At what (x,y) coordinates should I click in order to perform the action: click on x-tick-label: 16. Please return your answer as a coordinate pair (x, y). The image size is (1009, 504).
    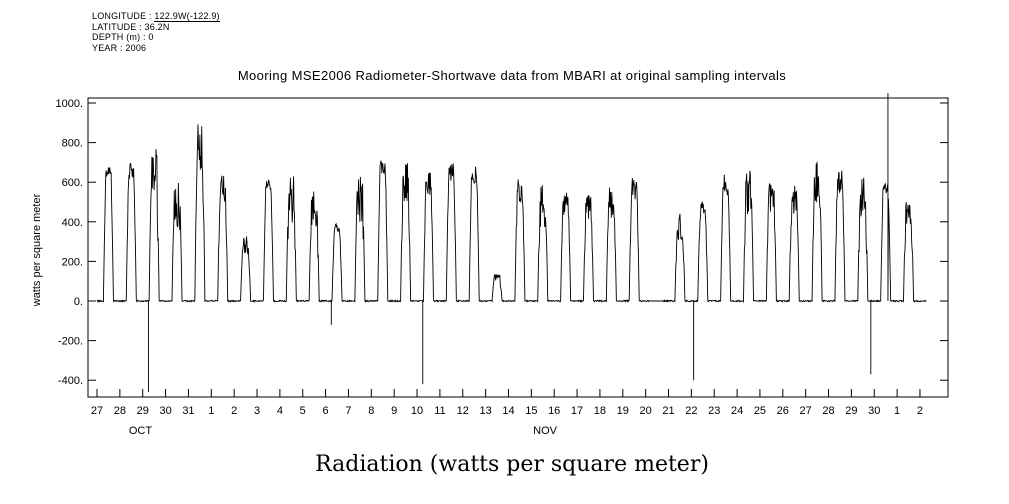
    Looking at the image, I should click on (554, 411).